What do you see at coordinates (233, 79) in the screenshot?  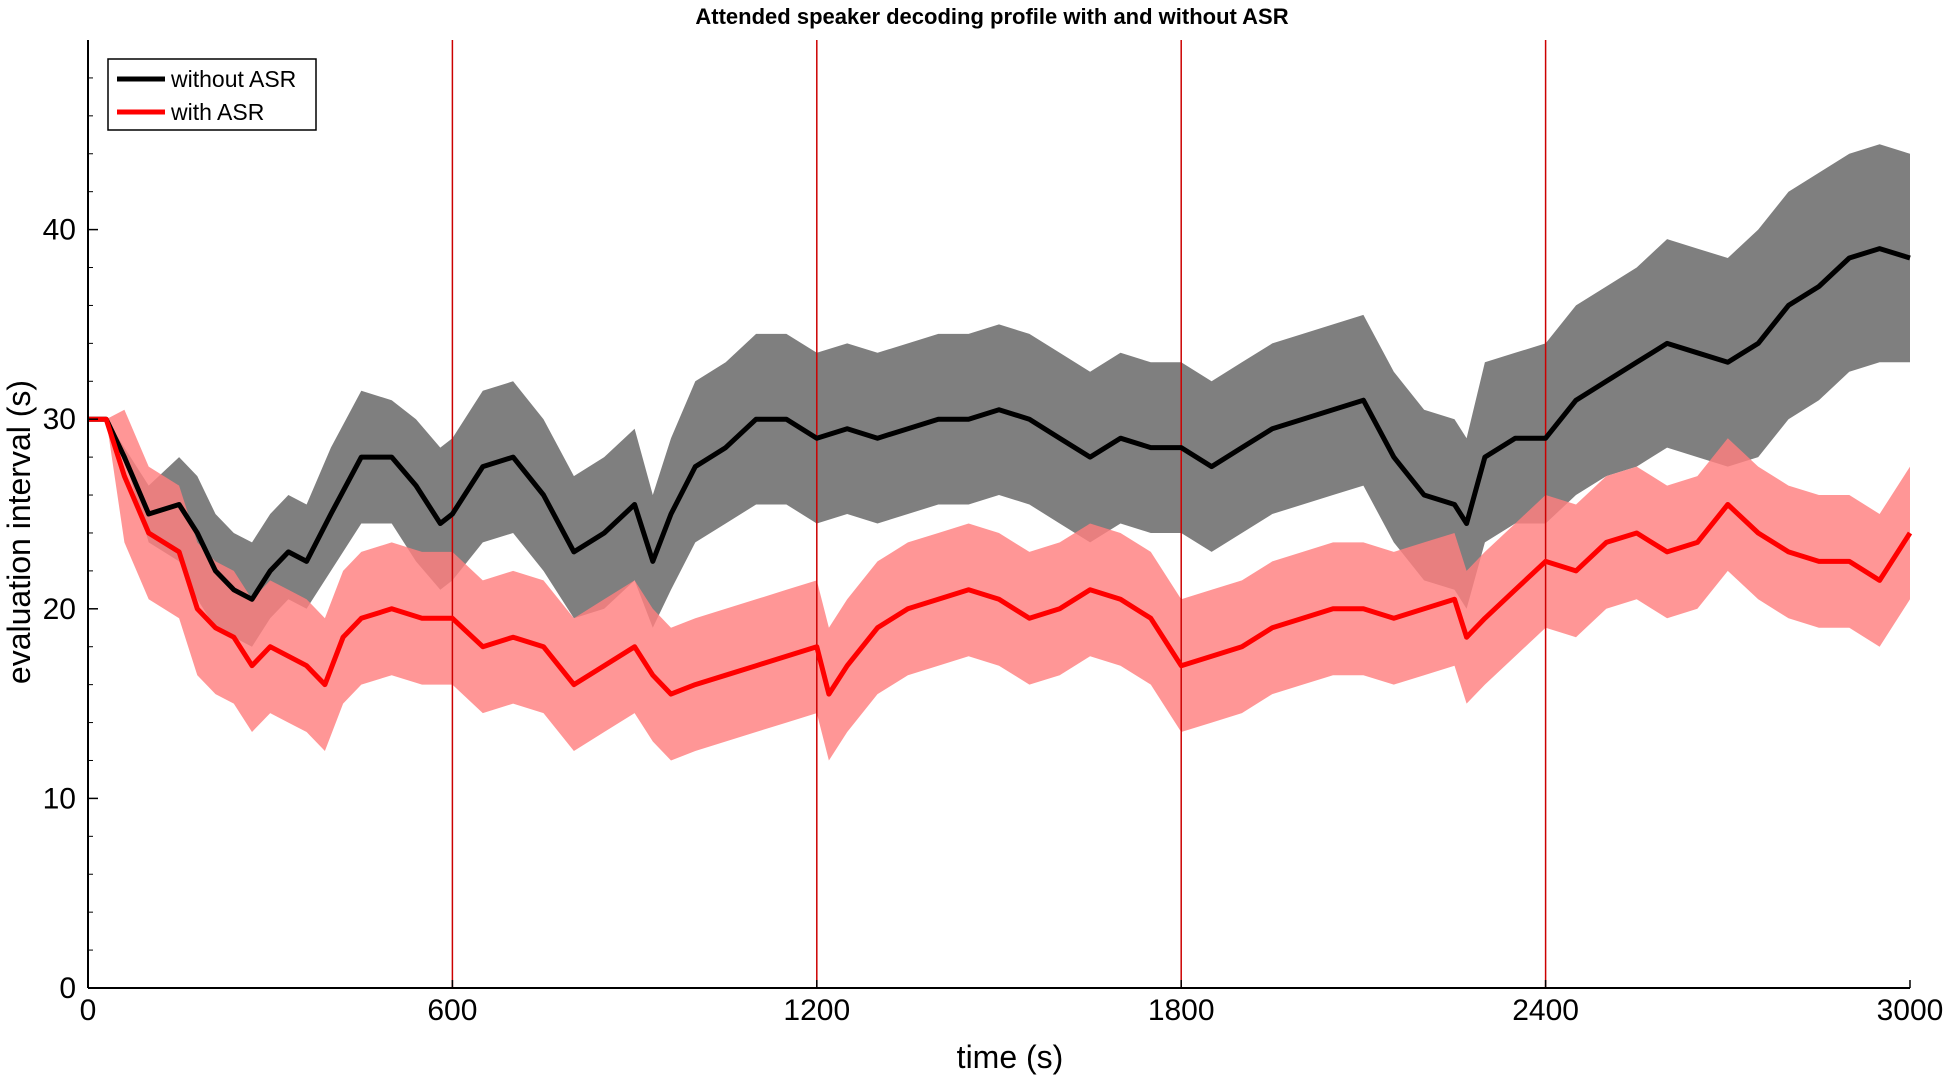 I see `legend-label-without-asr: without ASR` at bounding box center [233, 79].